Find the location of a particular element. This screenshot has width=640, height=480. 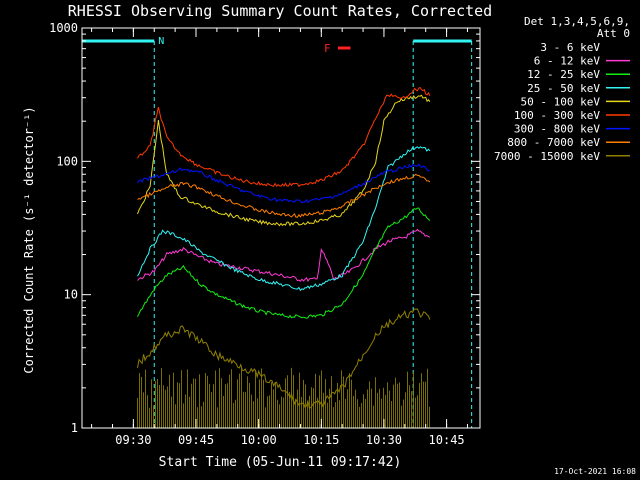

legend-label: 25 - 50 keV is located at coordinates (563, 88).